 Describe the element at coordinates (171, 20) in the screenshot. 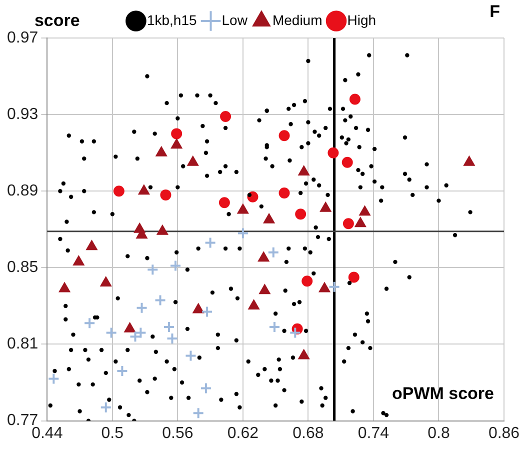

I see `legend-label: 1kb,h15` at that location.